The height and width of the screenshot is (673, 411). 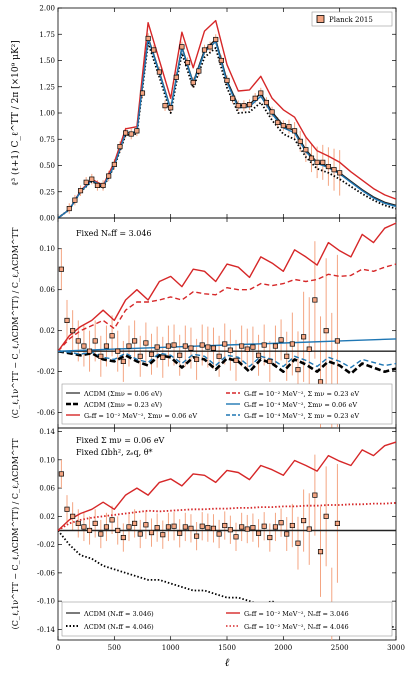 What do you see at coordinates (123, 394) in the screenshot?
I see `legend-mid-label-0: ΛCDM (Σmν = 0.06 eV)` at bounding box center [123, 394].